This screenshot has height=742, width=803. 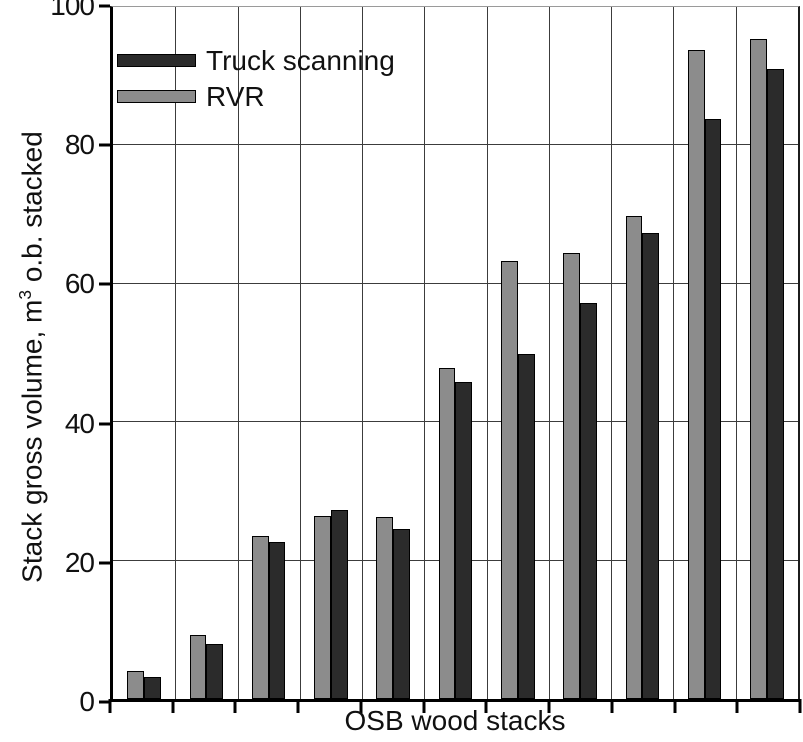 What do you see at coordinates (79, 423) in the screenshot?
I see `y-tick-label-40: 40` at bounding box center [79, 423].